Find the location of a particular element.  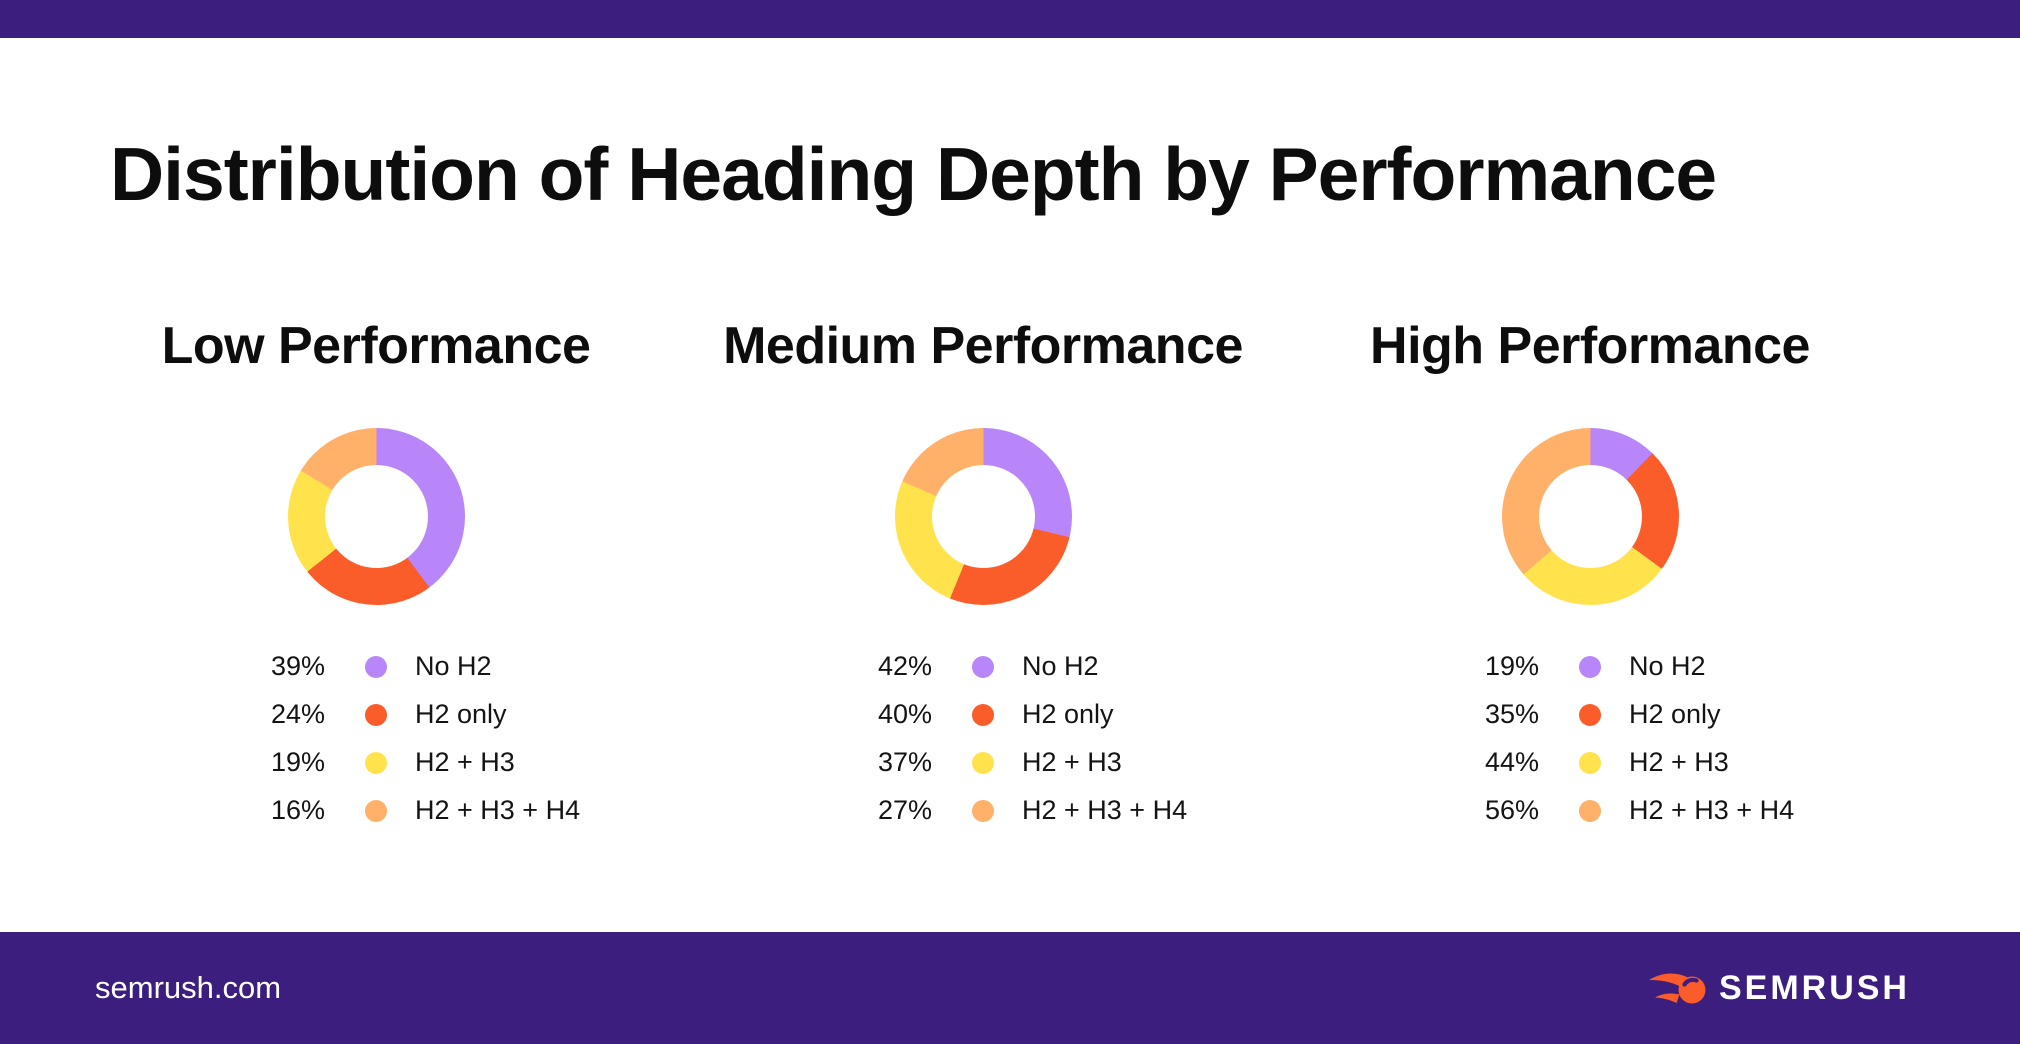

legend-row: 16% H2 + H3 + H4 is located at coordinates (376, 811).